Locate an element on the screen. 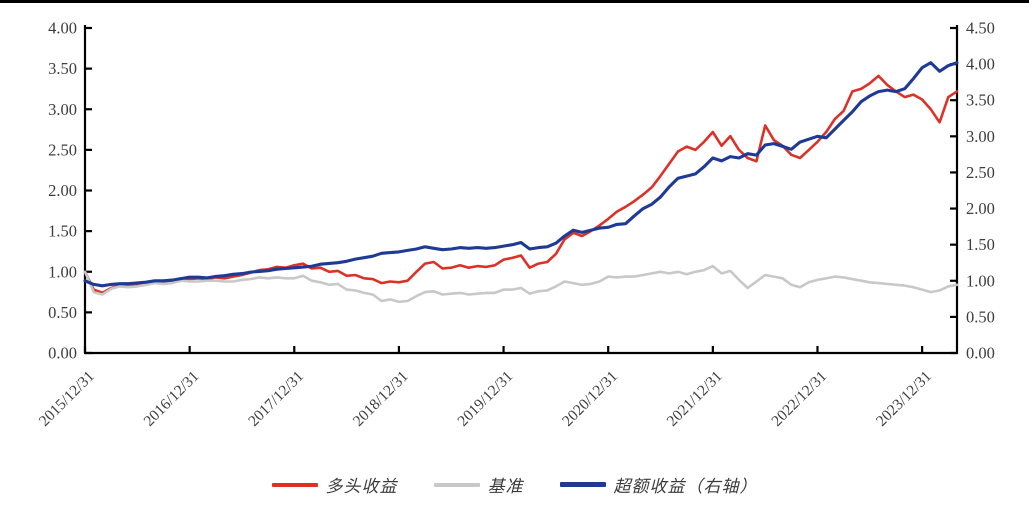 Image resolution: width=1029 pixels, height=507 pixels. top-border-line is located at coordinates (514, 1).